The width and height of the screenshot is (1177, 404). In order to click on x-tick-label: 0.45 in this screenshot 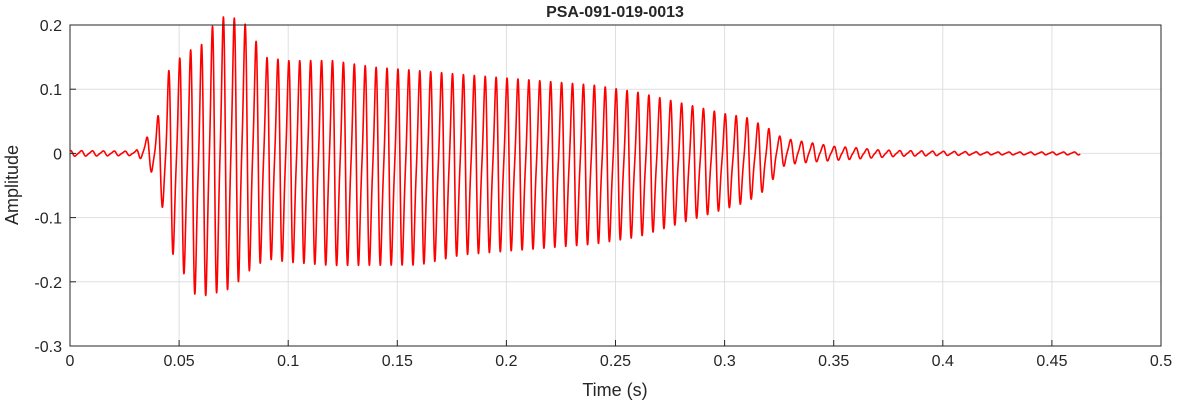, I will do `click(1051, 361)`.